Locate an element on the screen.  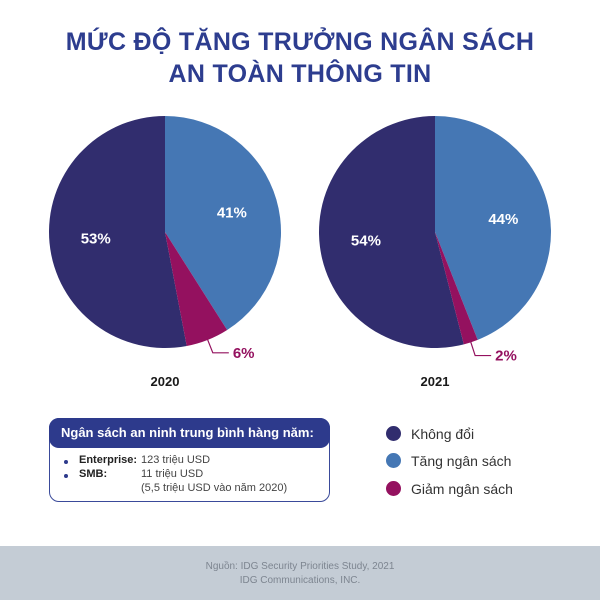
pie-2021-leader-line-decrease is located at coordinates (479, 345).